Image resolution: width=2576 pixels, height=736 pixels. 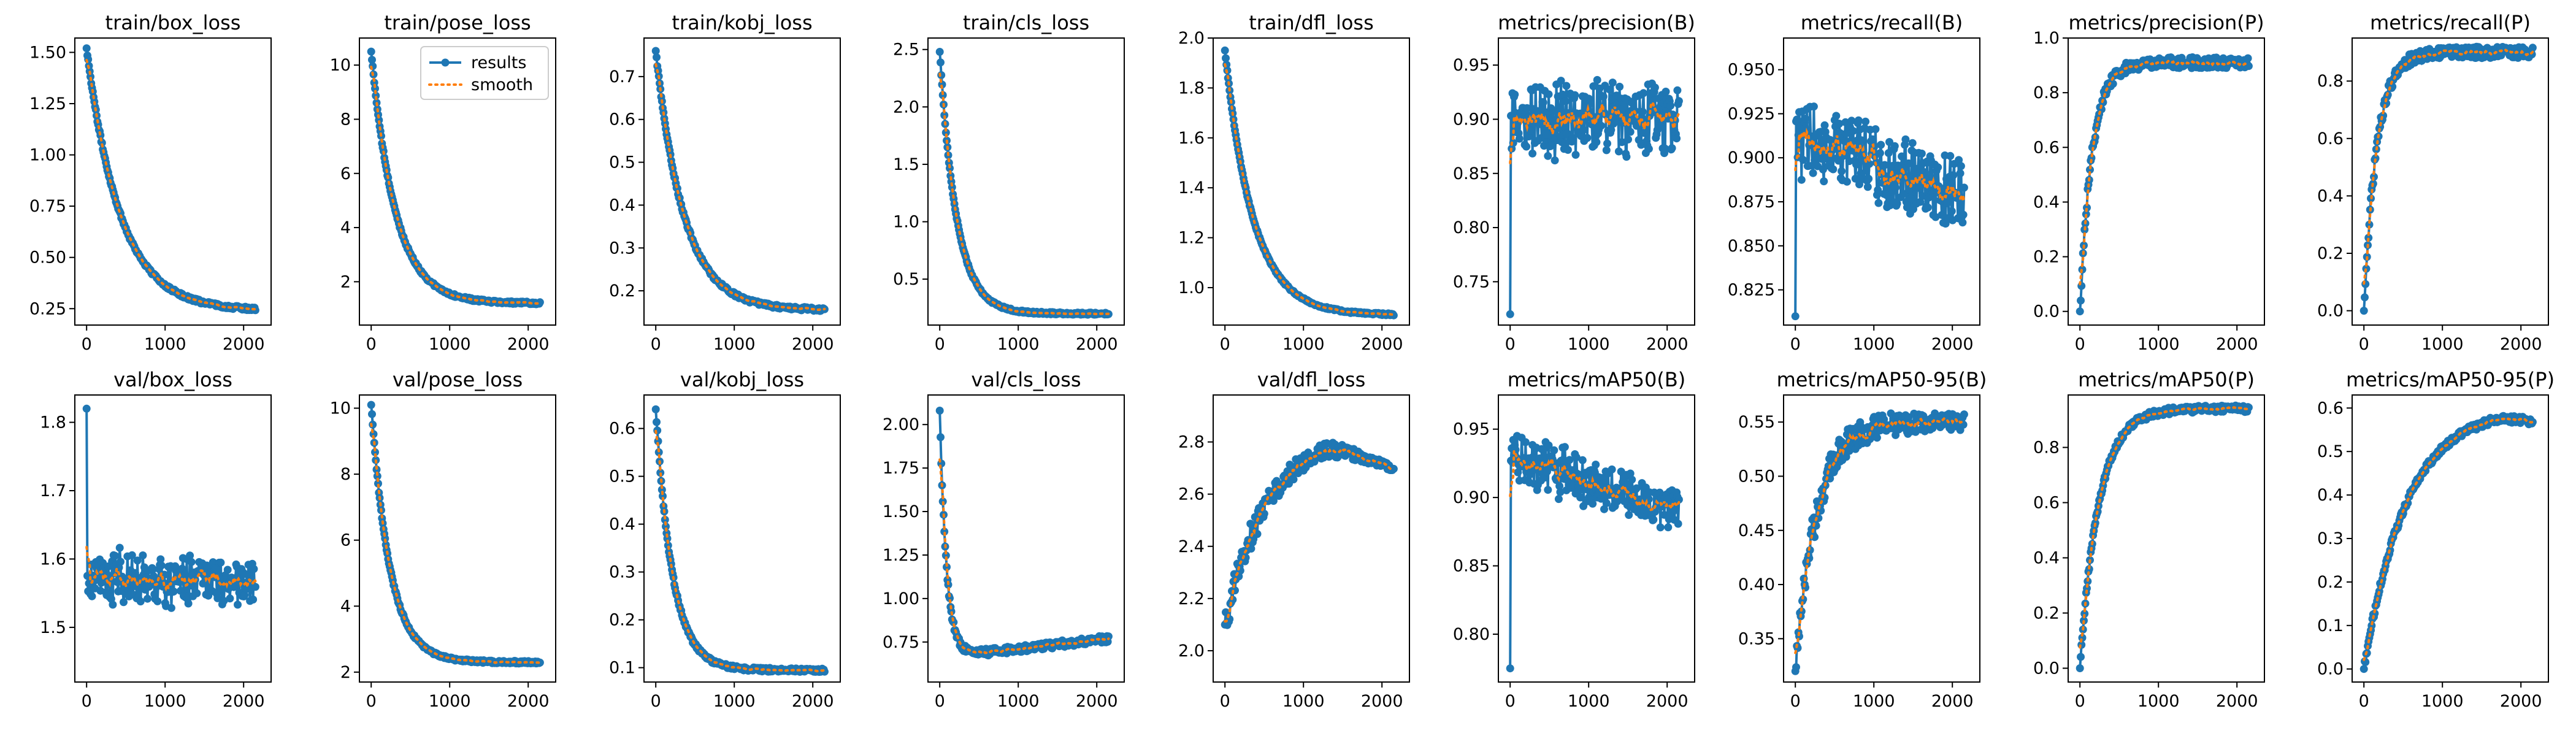 I want to click on y-tick-label: 6, so click(x=345, y=540).